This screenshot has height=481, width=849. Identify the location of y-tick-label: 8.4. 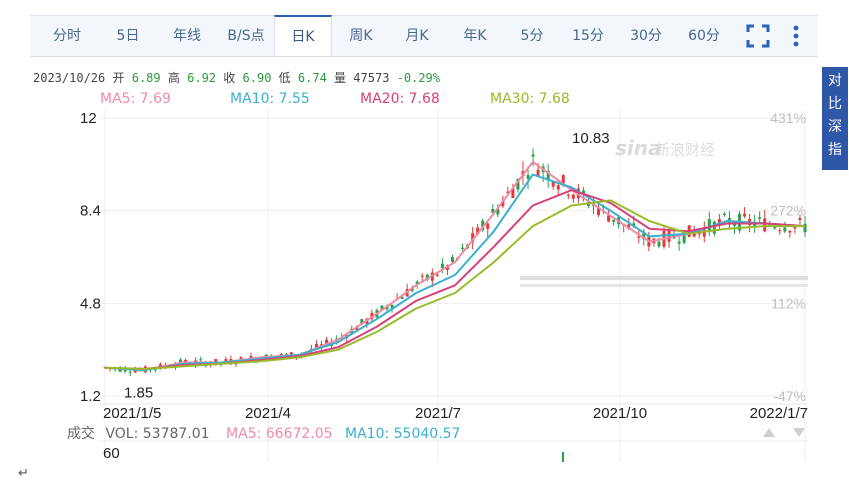
(90, 211).